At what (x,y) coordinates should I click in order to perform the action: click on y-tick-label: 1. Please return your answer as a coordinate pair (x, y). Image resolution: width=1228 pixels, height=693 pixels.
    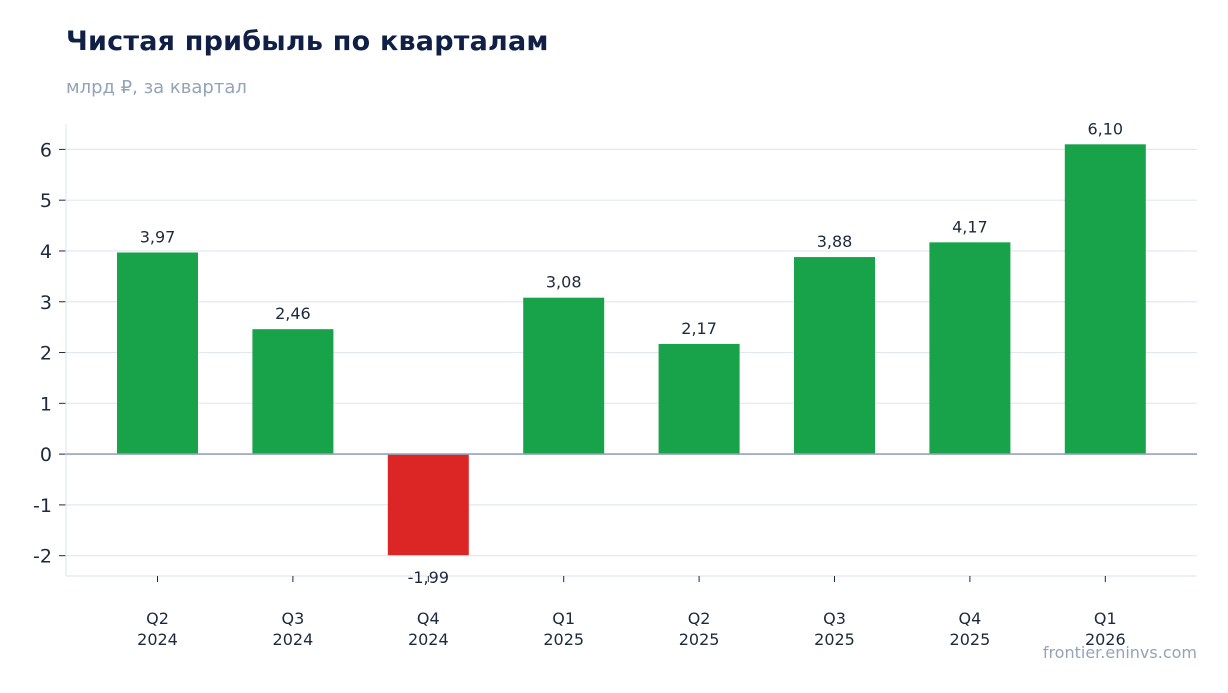
    Looking at the image, I should click on (46, 404).